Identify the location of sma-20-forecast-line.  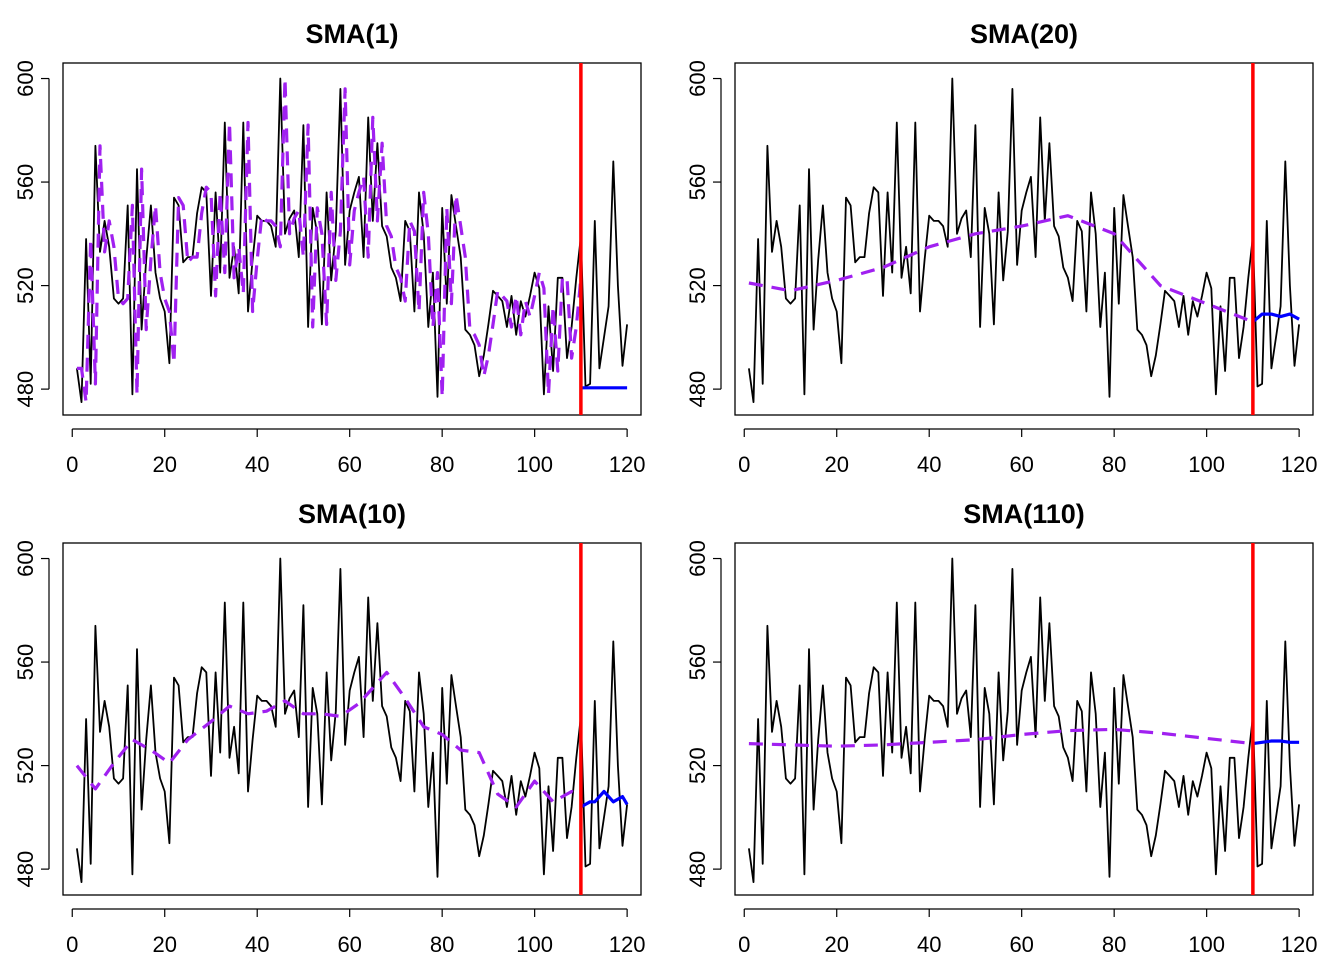
(1275, 318).